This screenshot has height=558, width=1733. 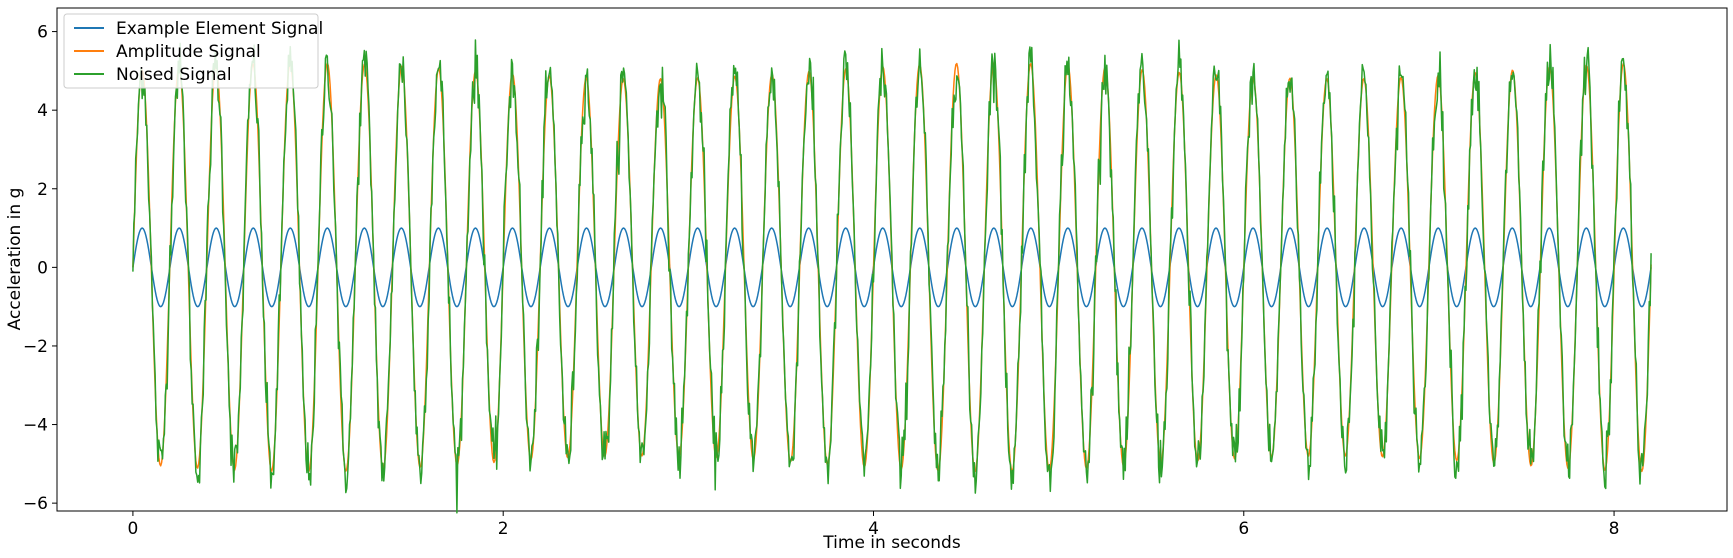 What do you see at coordinates (132, 529) in the screenshot?
I see `x-tick-label: 0` at bounding box center [132, 529].